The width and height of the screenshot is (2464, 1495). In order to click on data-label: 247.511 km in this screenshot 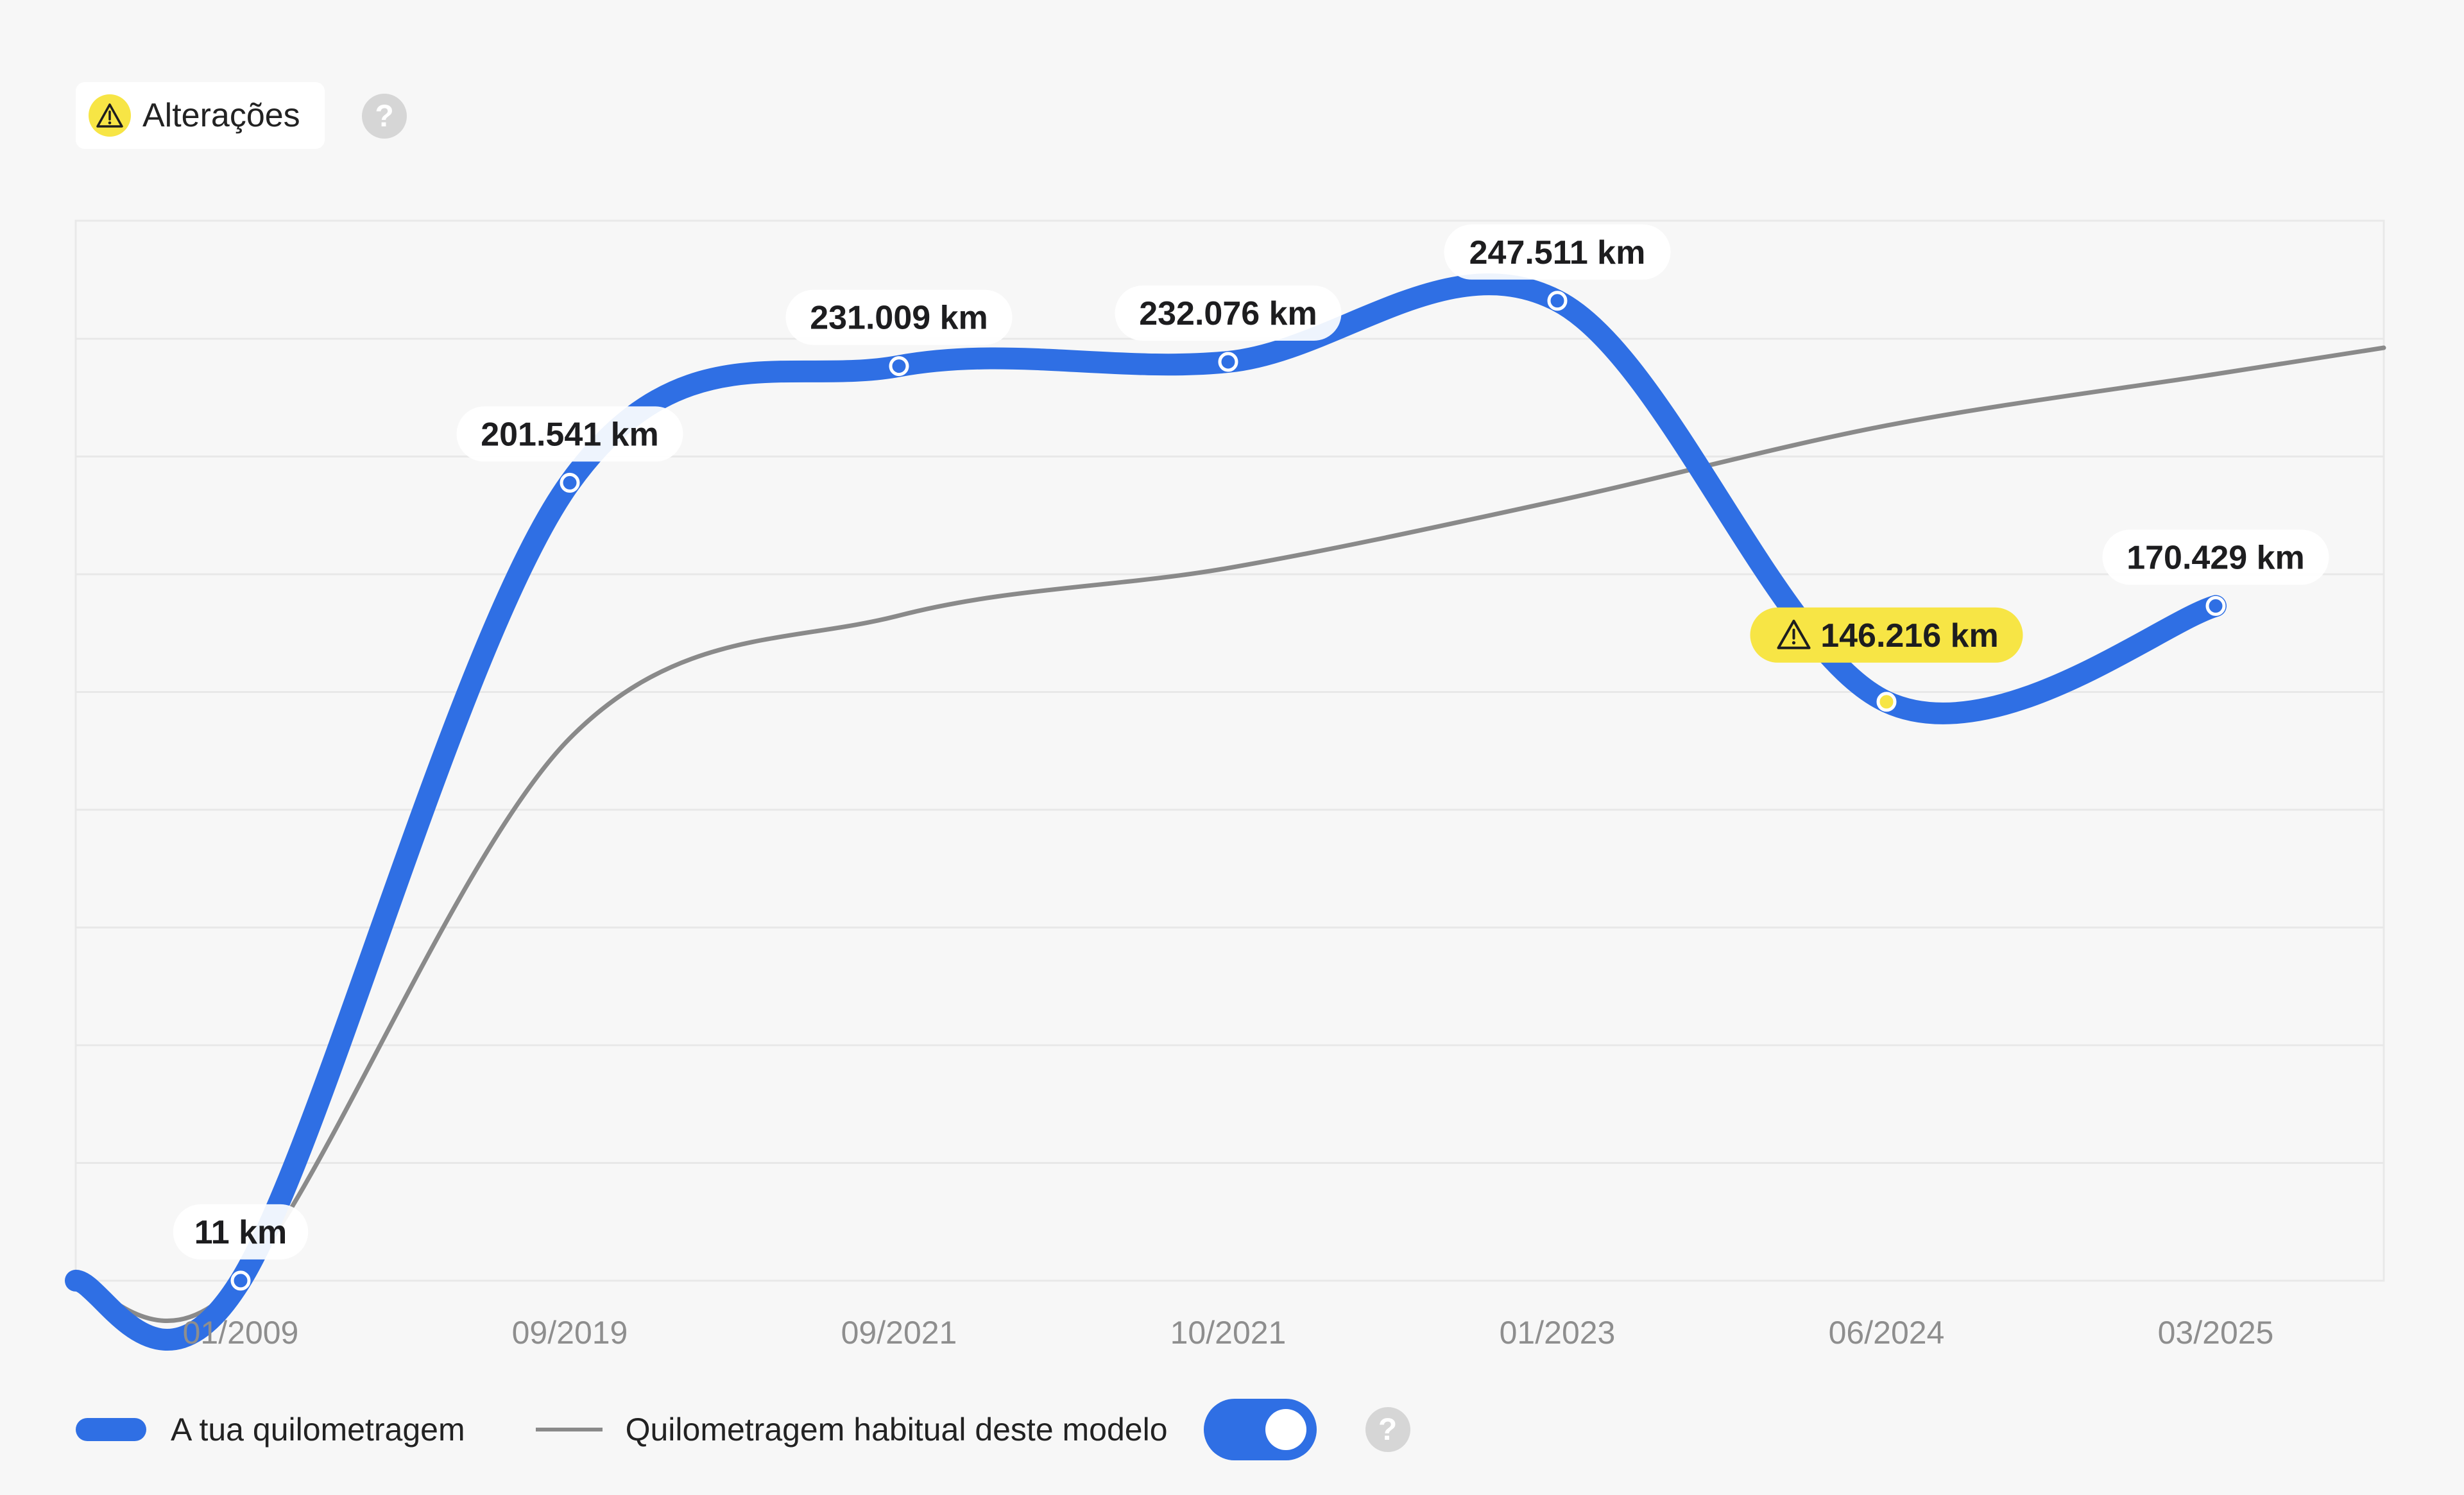, I will do `click(1558, 252)`.